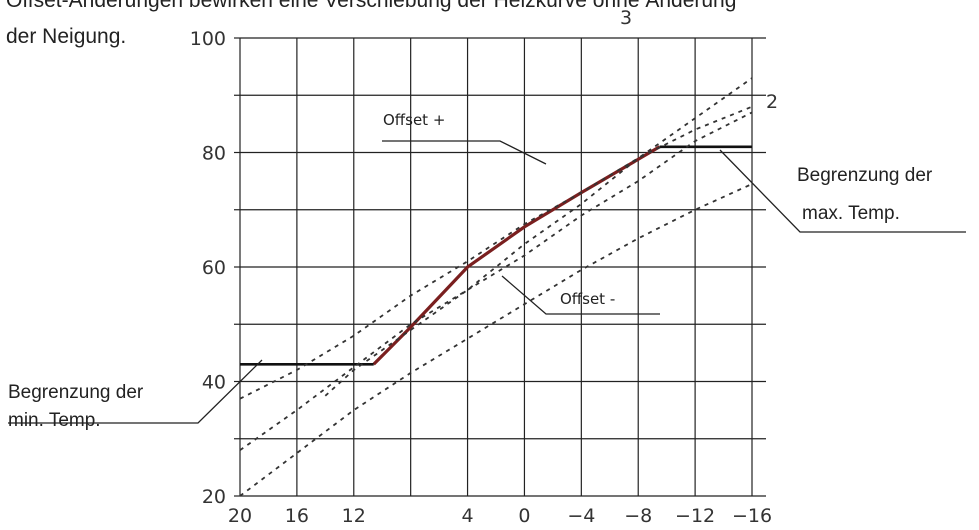 Image resolution: width=979 pixels, height=530 pixels. I want to click on offset-plus-leader, so click(464, 152).